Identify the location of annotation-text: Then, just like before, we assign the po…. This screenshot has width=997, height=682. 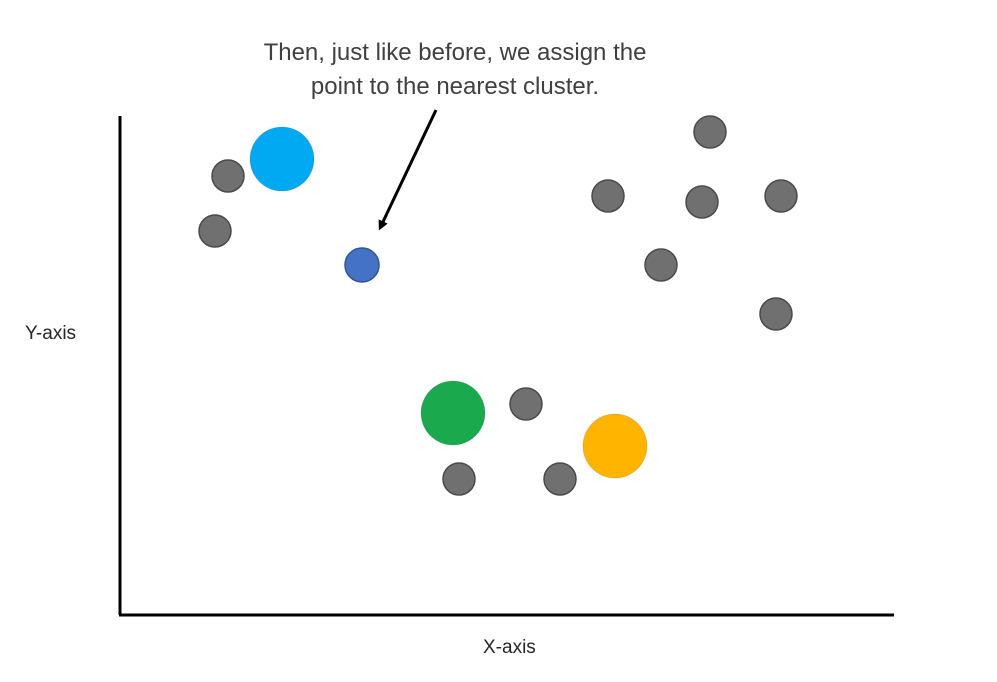
(455, 70).